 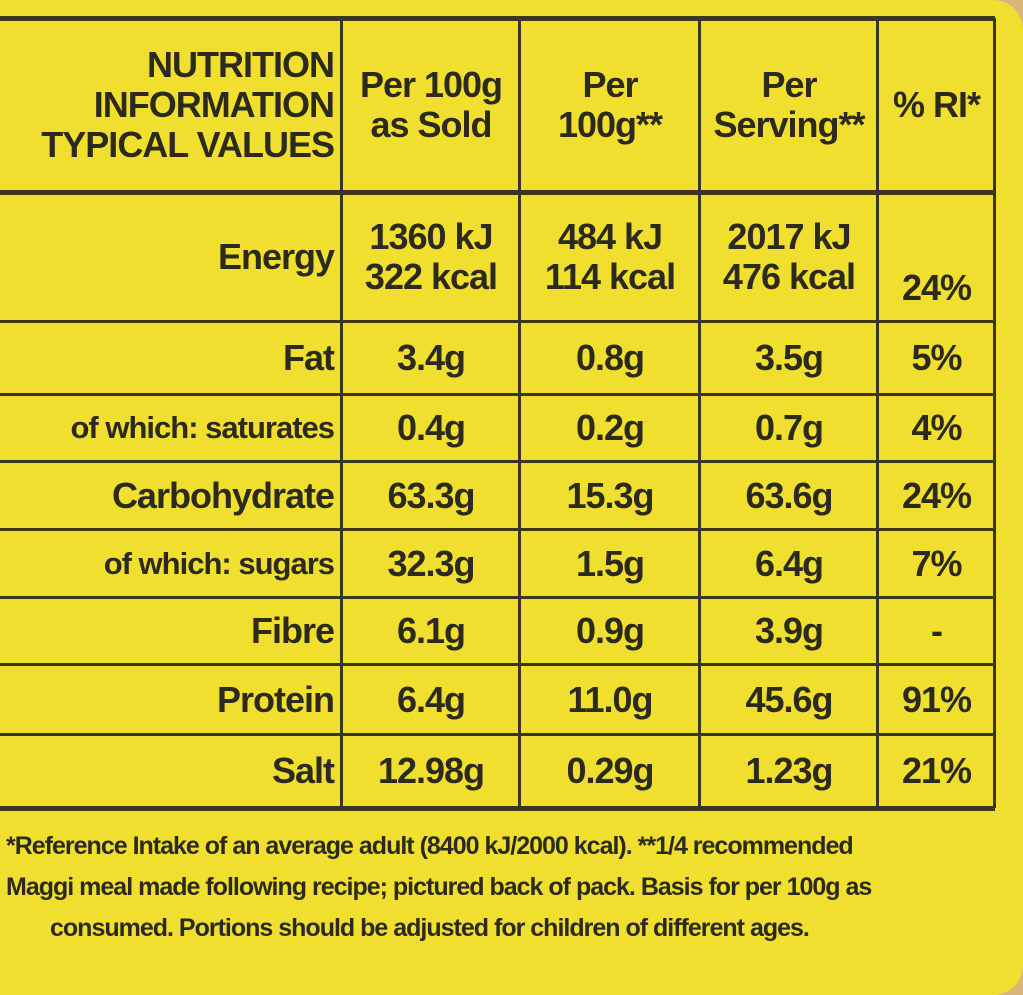 I want to click on row-value: 21%, so click(x=936, y=771).